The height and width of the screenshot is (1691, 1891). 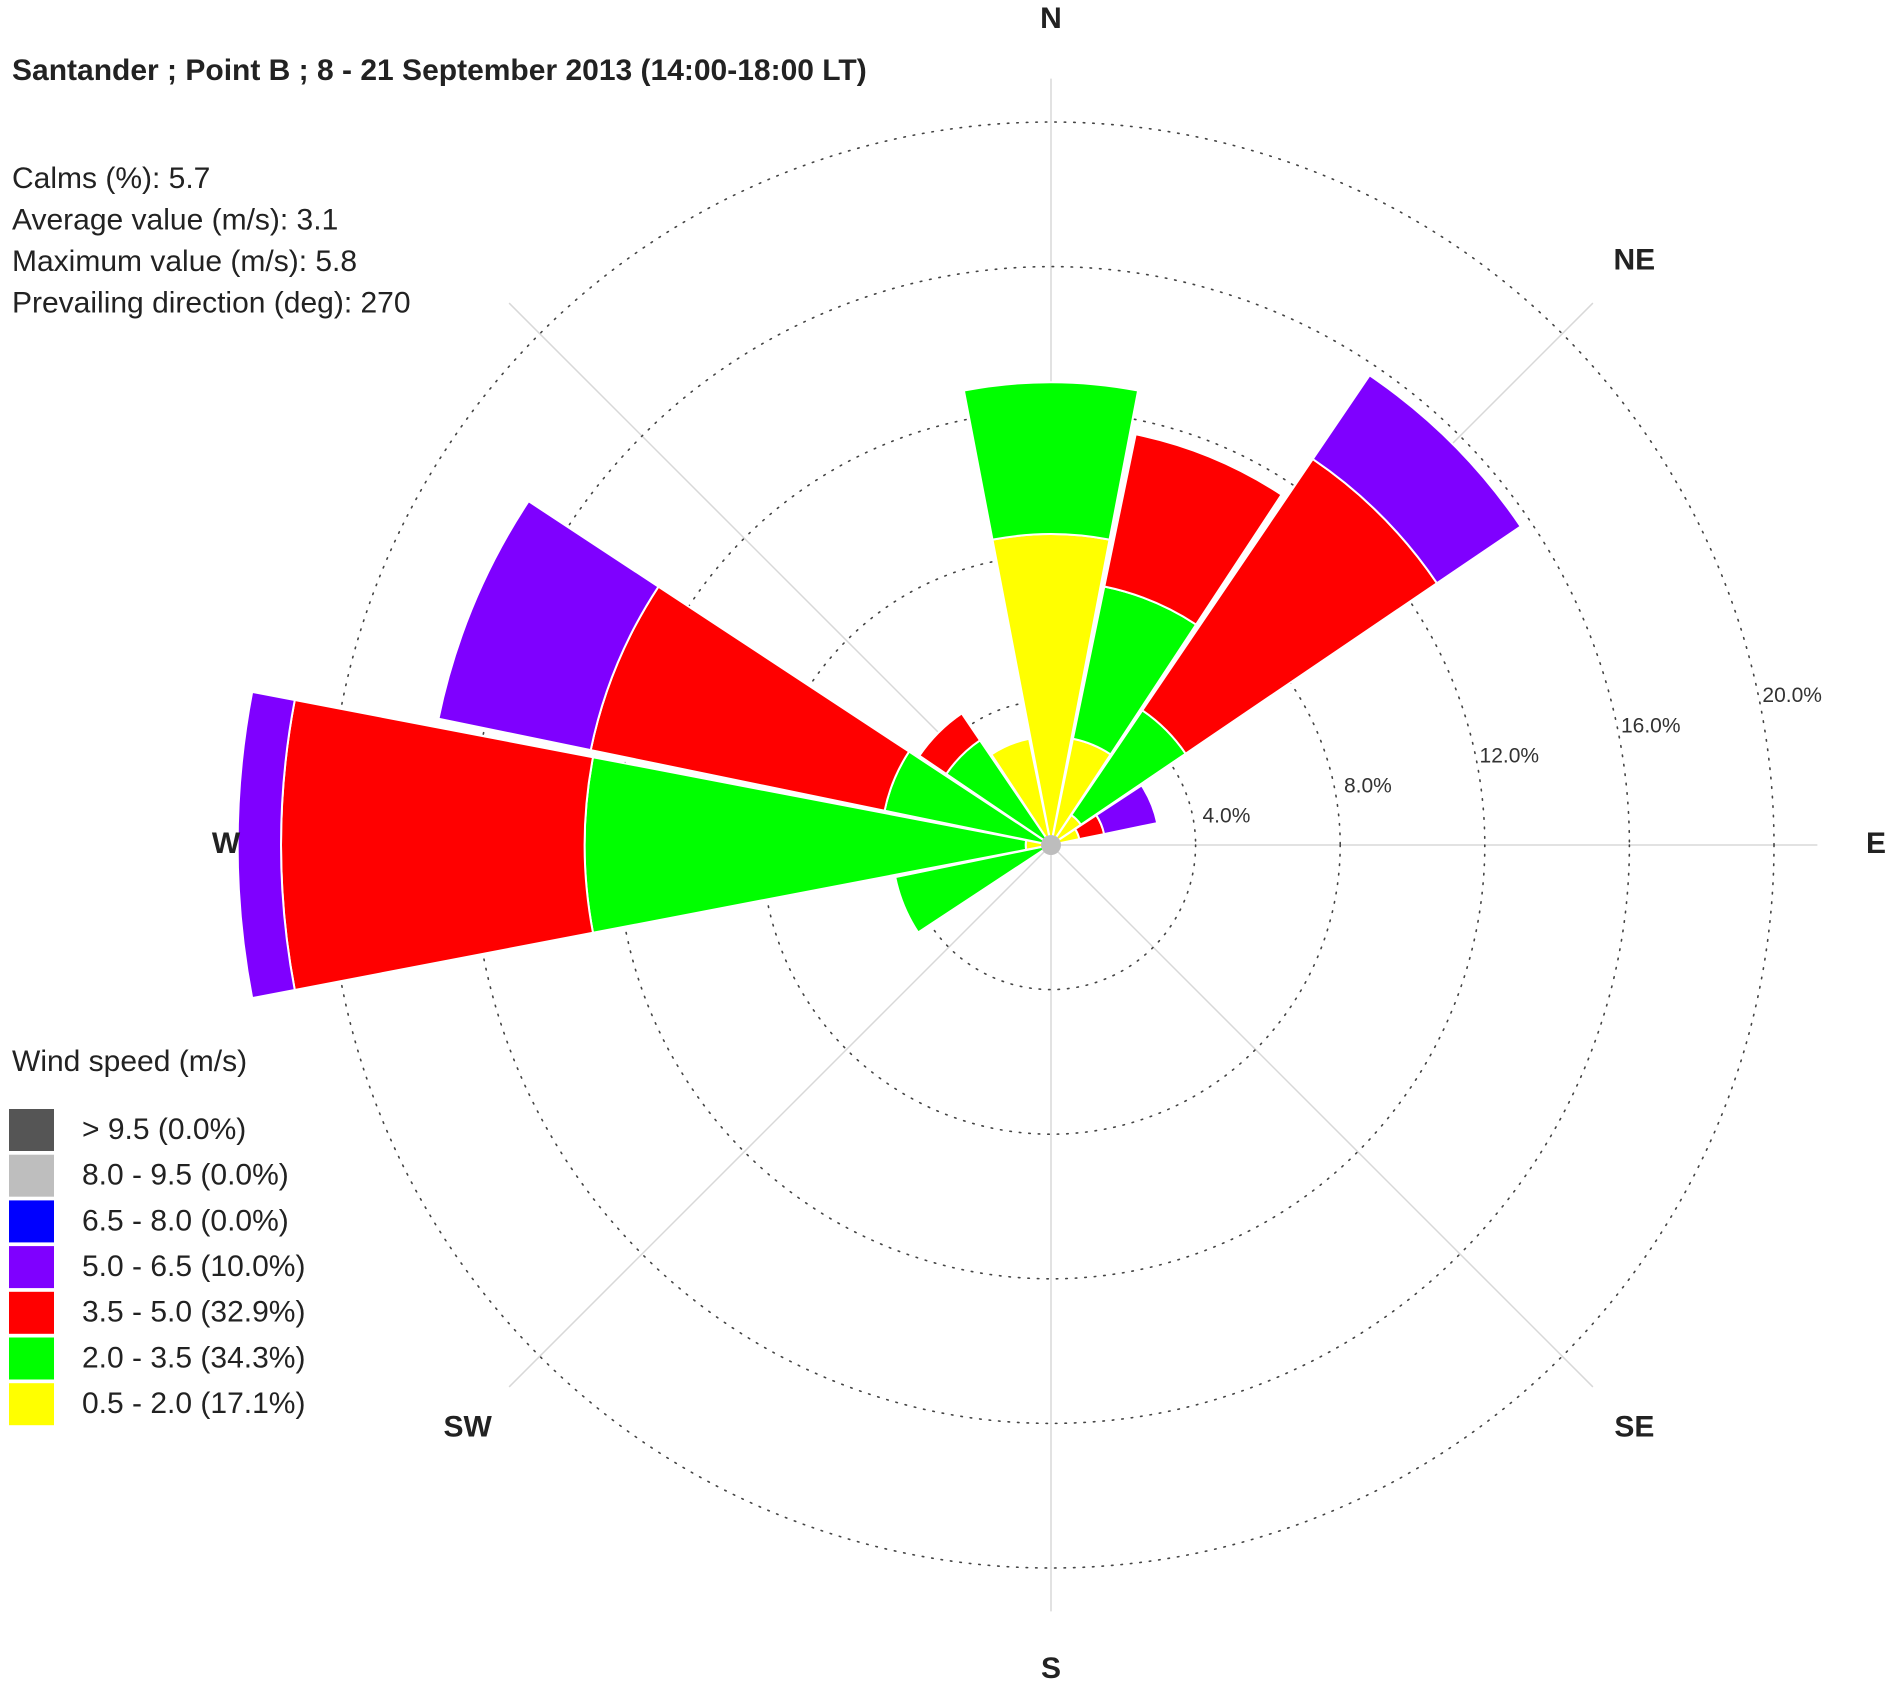 What do you see at coordinates (1227, 815) in the screenshot?
I see `ring-label: 4.0%` at bounding box center [1227, 815].